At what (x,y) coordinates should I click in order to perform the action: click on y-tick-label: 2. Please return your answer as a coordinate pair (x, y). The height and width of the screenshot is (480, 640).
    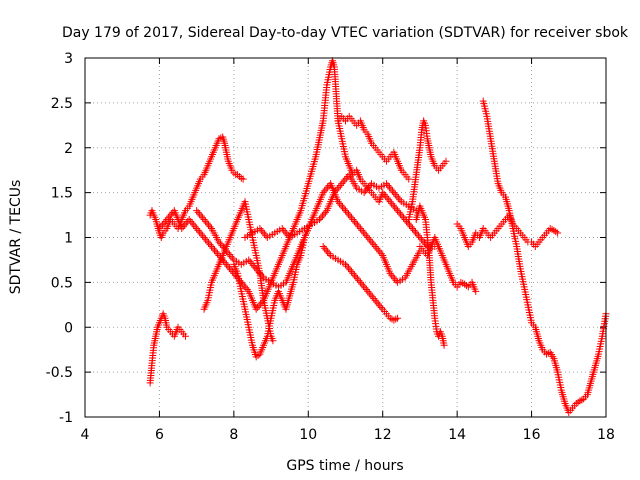
    Looking at the image, I should click on (68, 149).